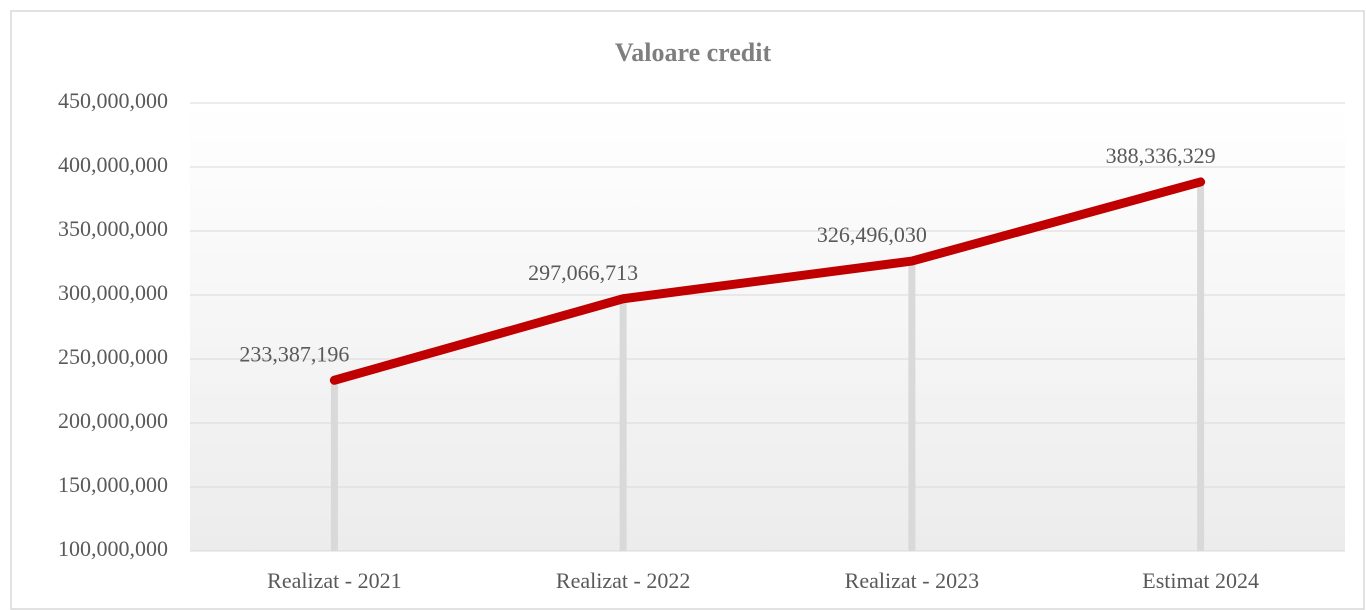 The image size is (1366, 610). I want to click on data-label: 297,066,713, so click(583, 272).